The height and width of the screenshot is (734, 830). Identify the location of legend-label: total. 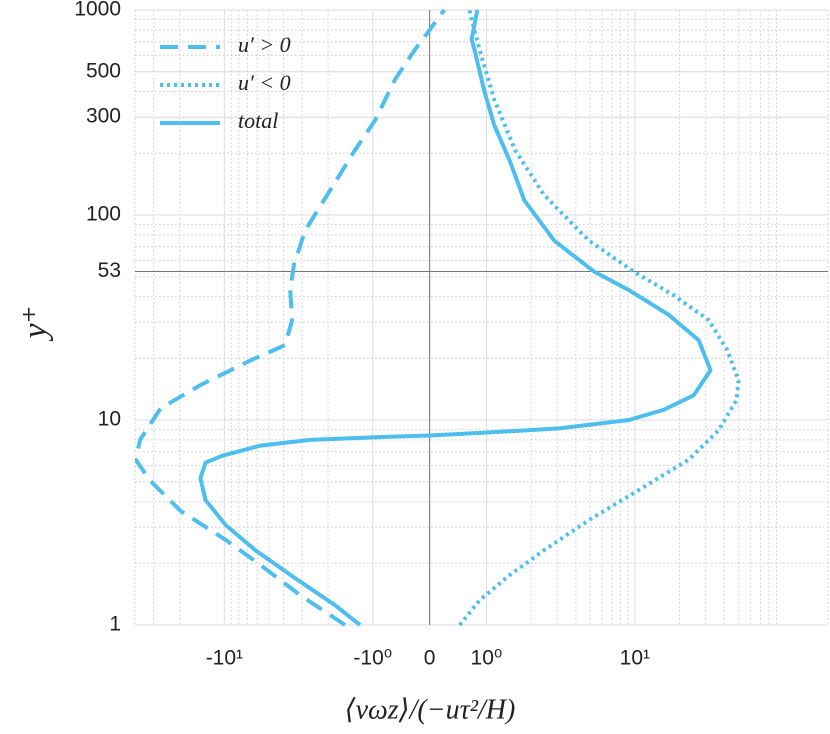
(258, 120).